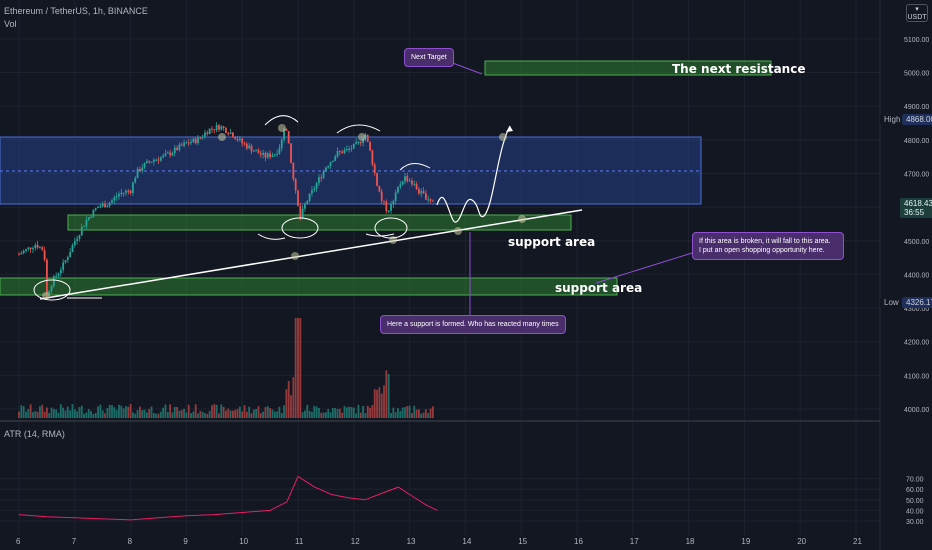  What do you see at coordinates (76, 11) in the screenshot?
I see `symbol-title: Ethereum / TetherUS, 1h, BINANCE` at bounding box center [76, 11].